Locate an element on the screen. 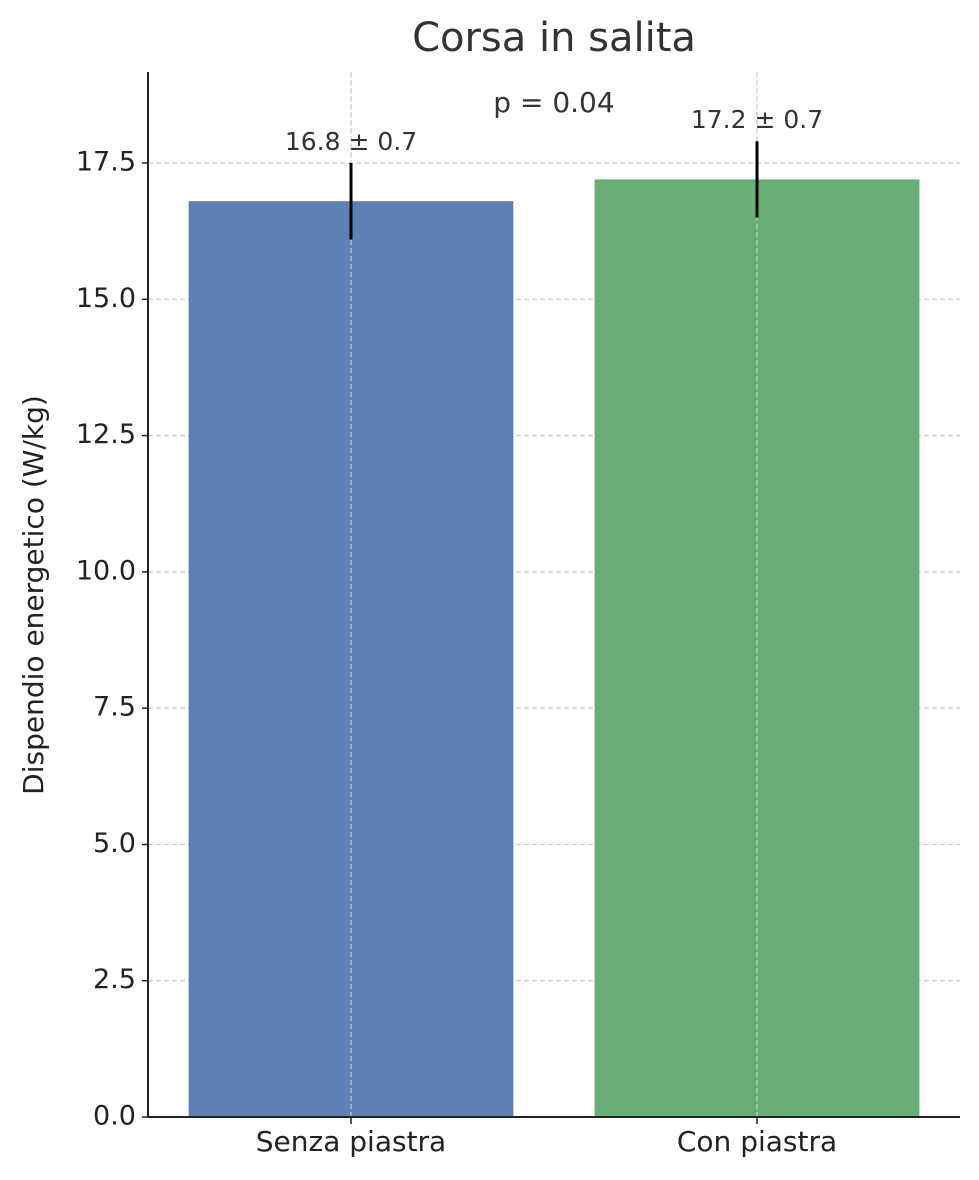 This screenshot has height=1180, width=979. y-tick-label: 5.0 is located at coordinates (114, 843).